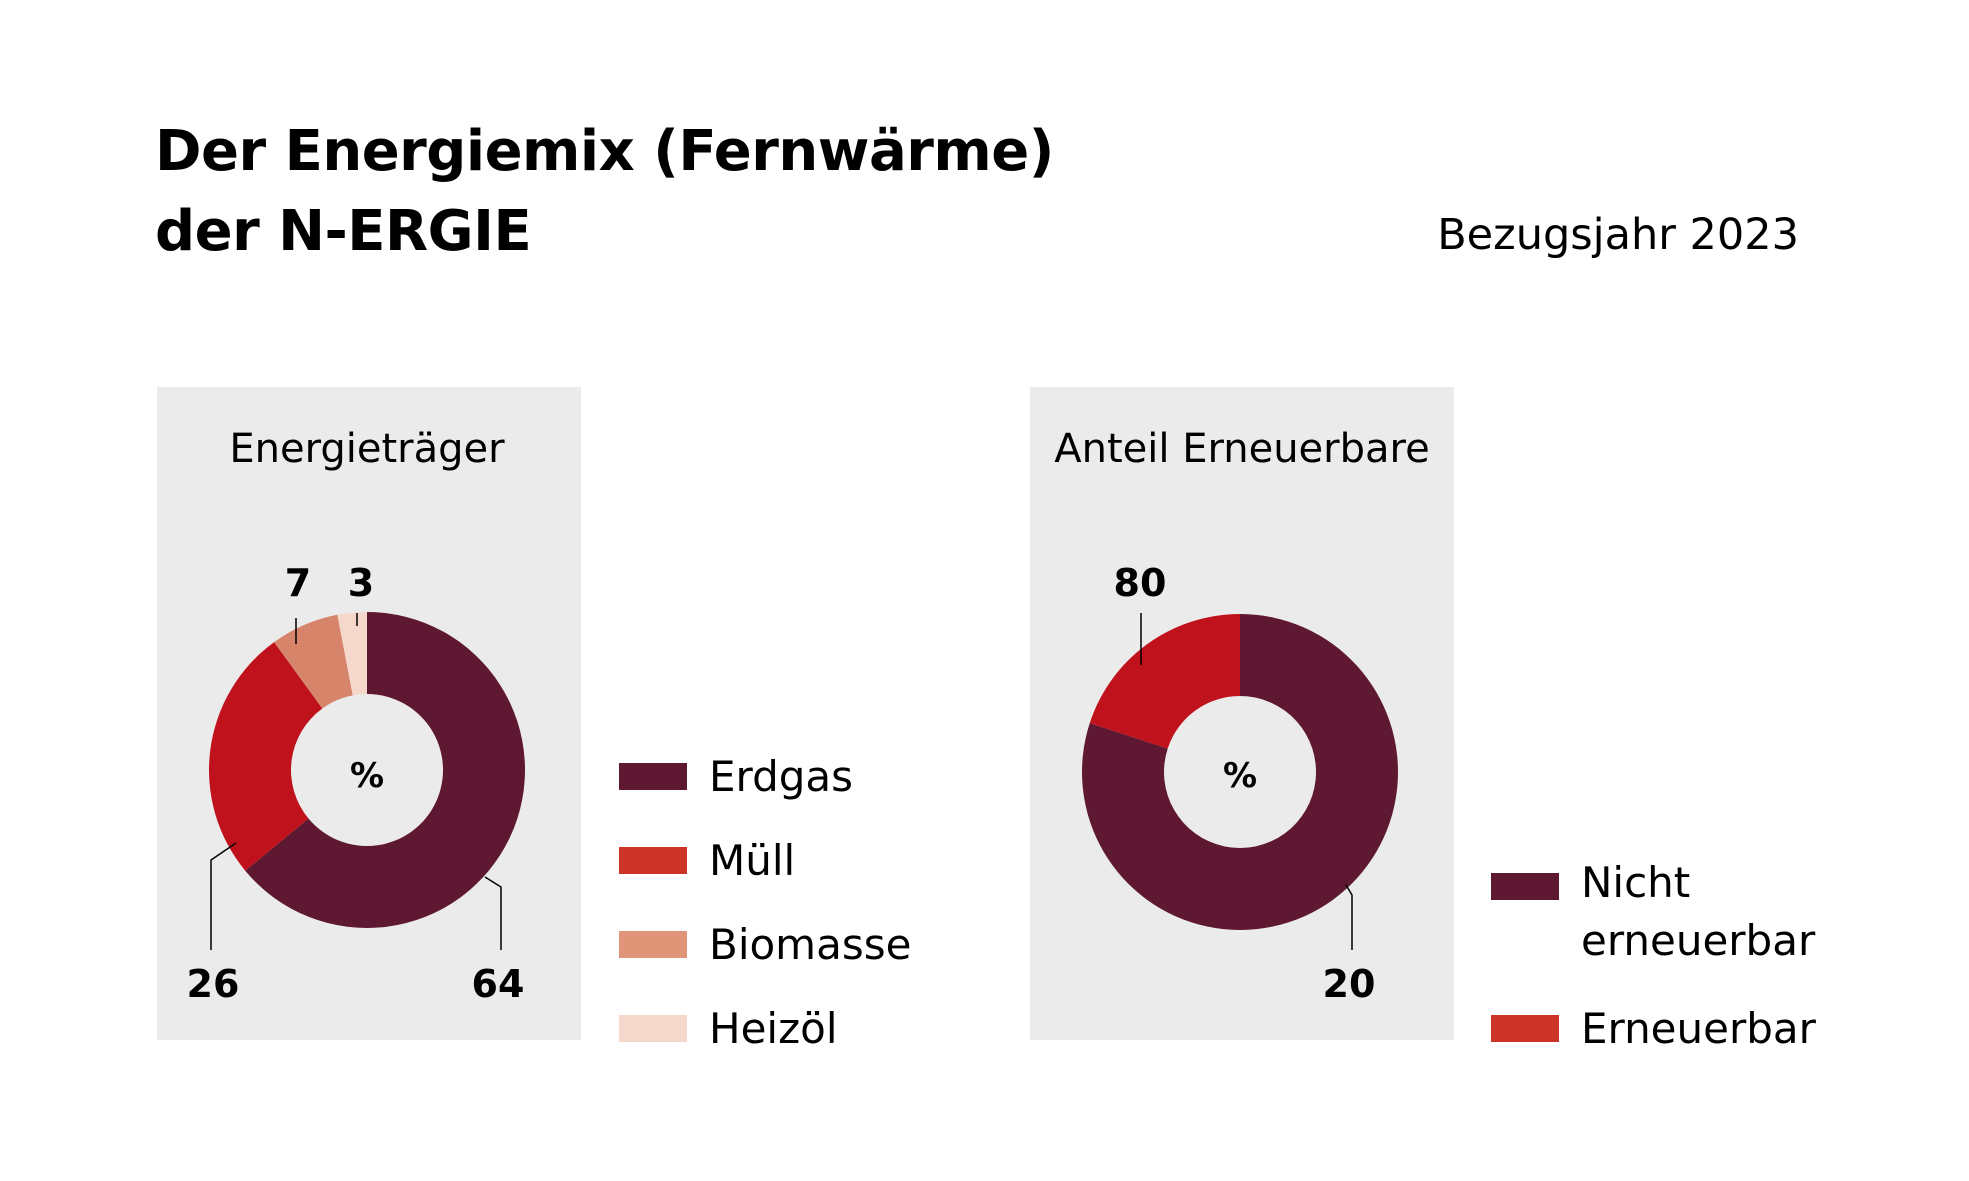 The width and height of the screenshot is (1969, 1181). I want to click on panel-title-energietraeger: Energieträger, so click(367, 449).